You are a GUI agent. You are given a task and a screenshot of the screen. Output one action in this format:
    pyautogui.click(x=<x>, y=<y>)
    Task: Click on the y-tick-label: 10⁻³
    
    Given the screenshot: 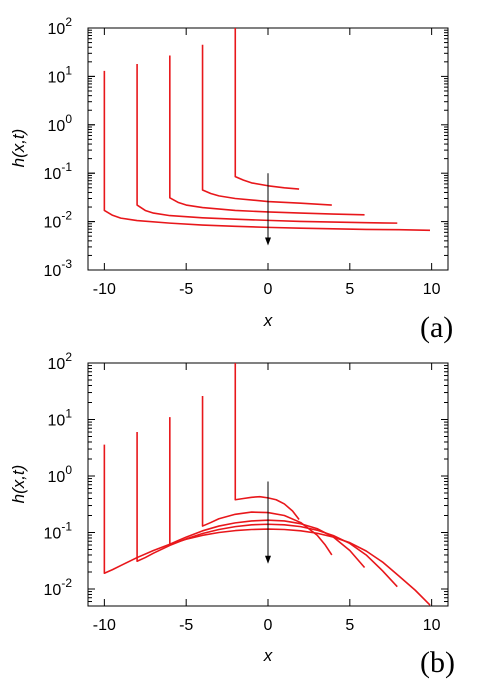 What is the action you would take?
    pyautogui.click(x=58, y=268)
    